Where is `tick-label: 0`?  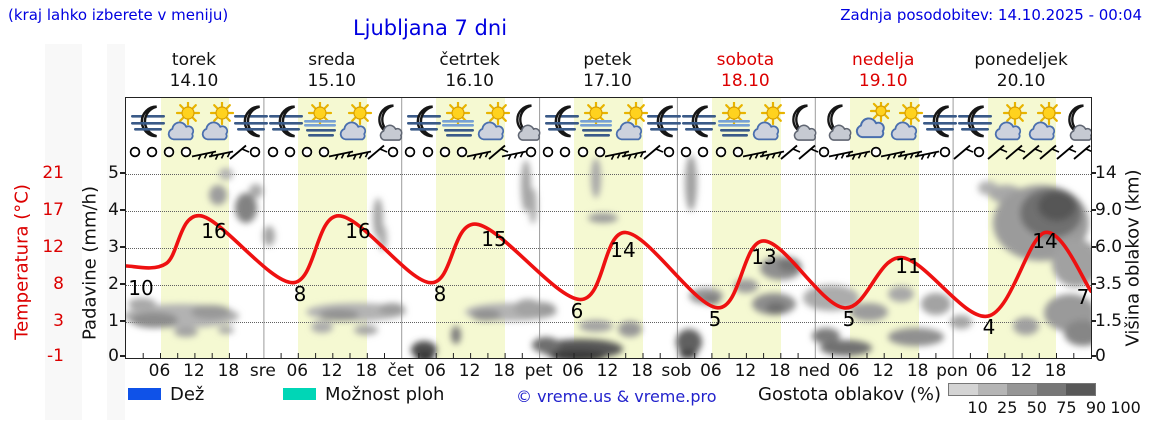 tick-label: 0 is located at coordinates (113, 356).